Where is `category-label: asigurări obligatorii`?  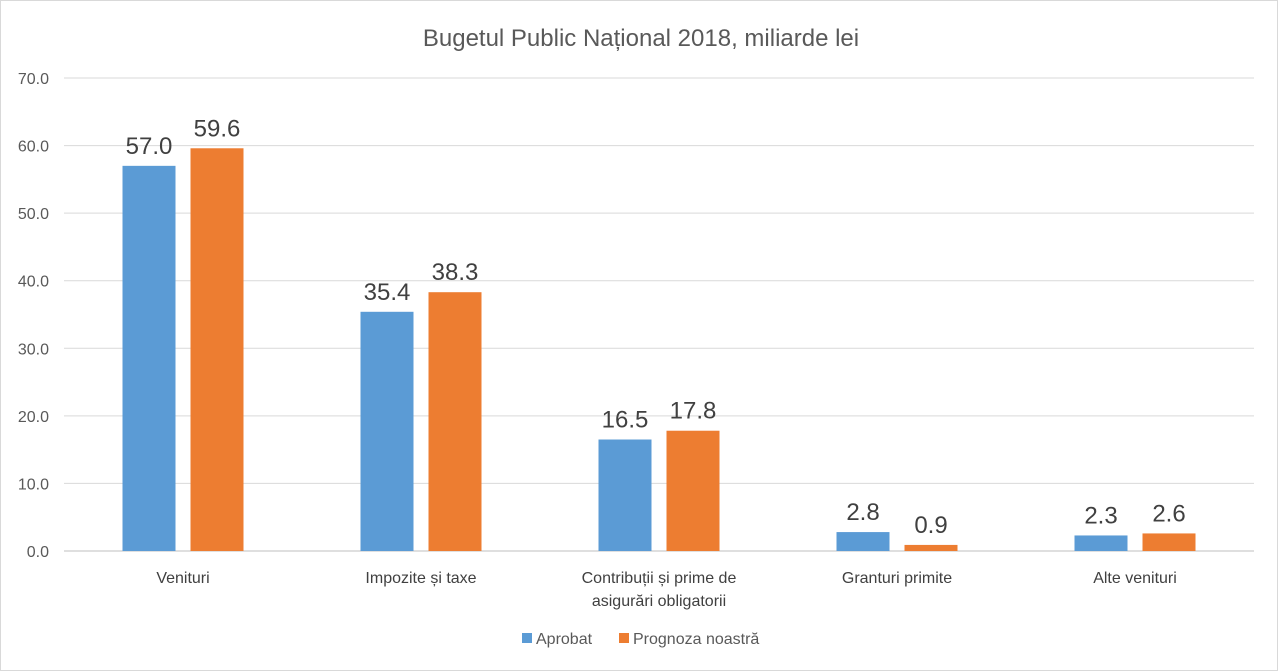 category-label: asigurări obligatorii is located at coordinates (659, 601).